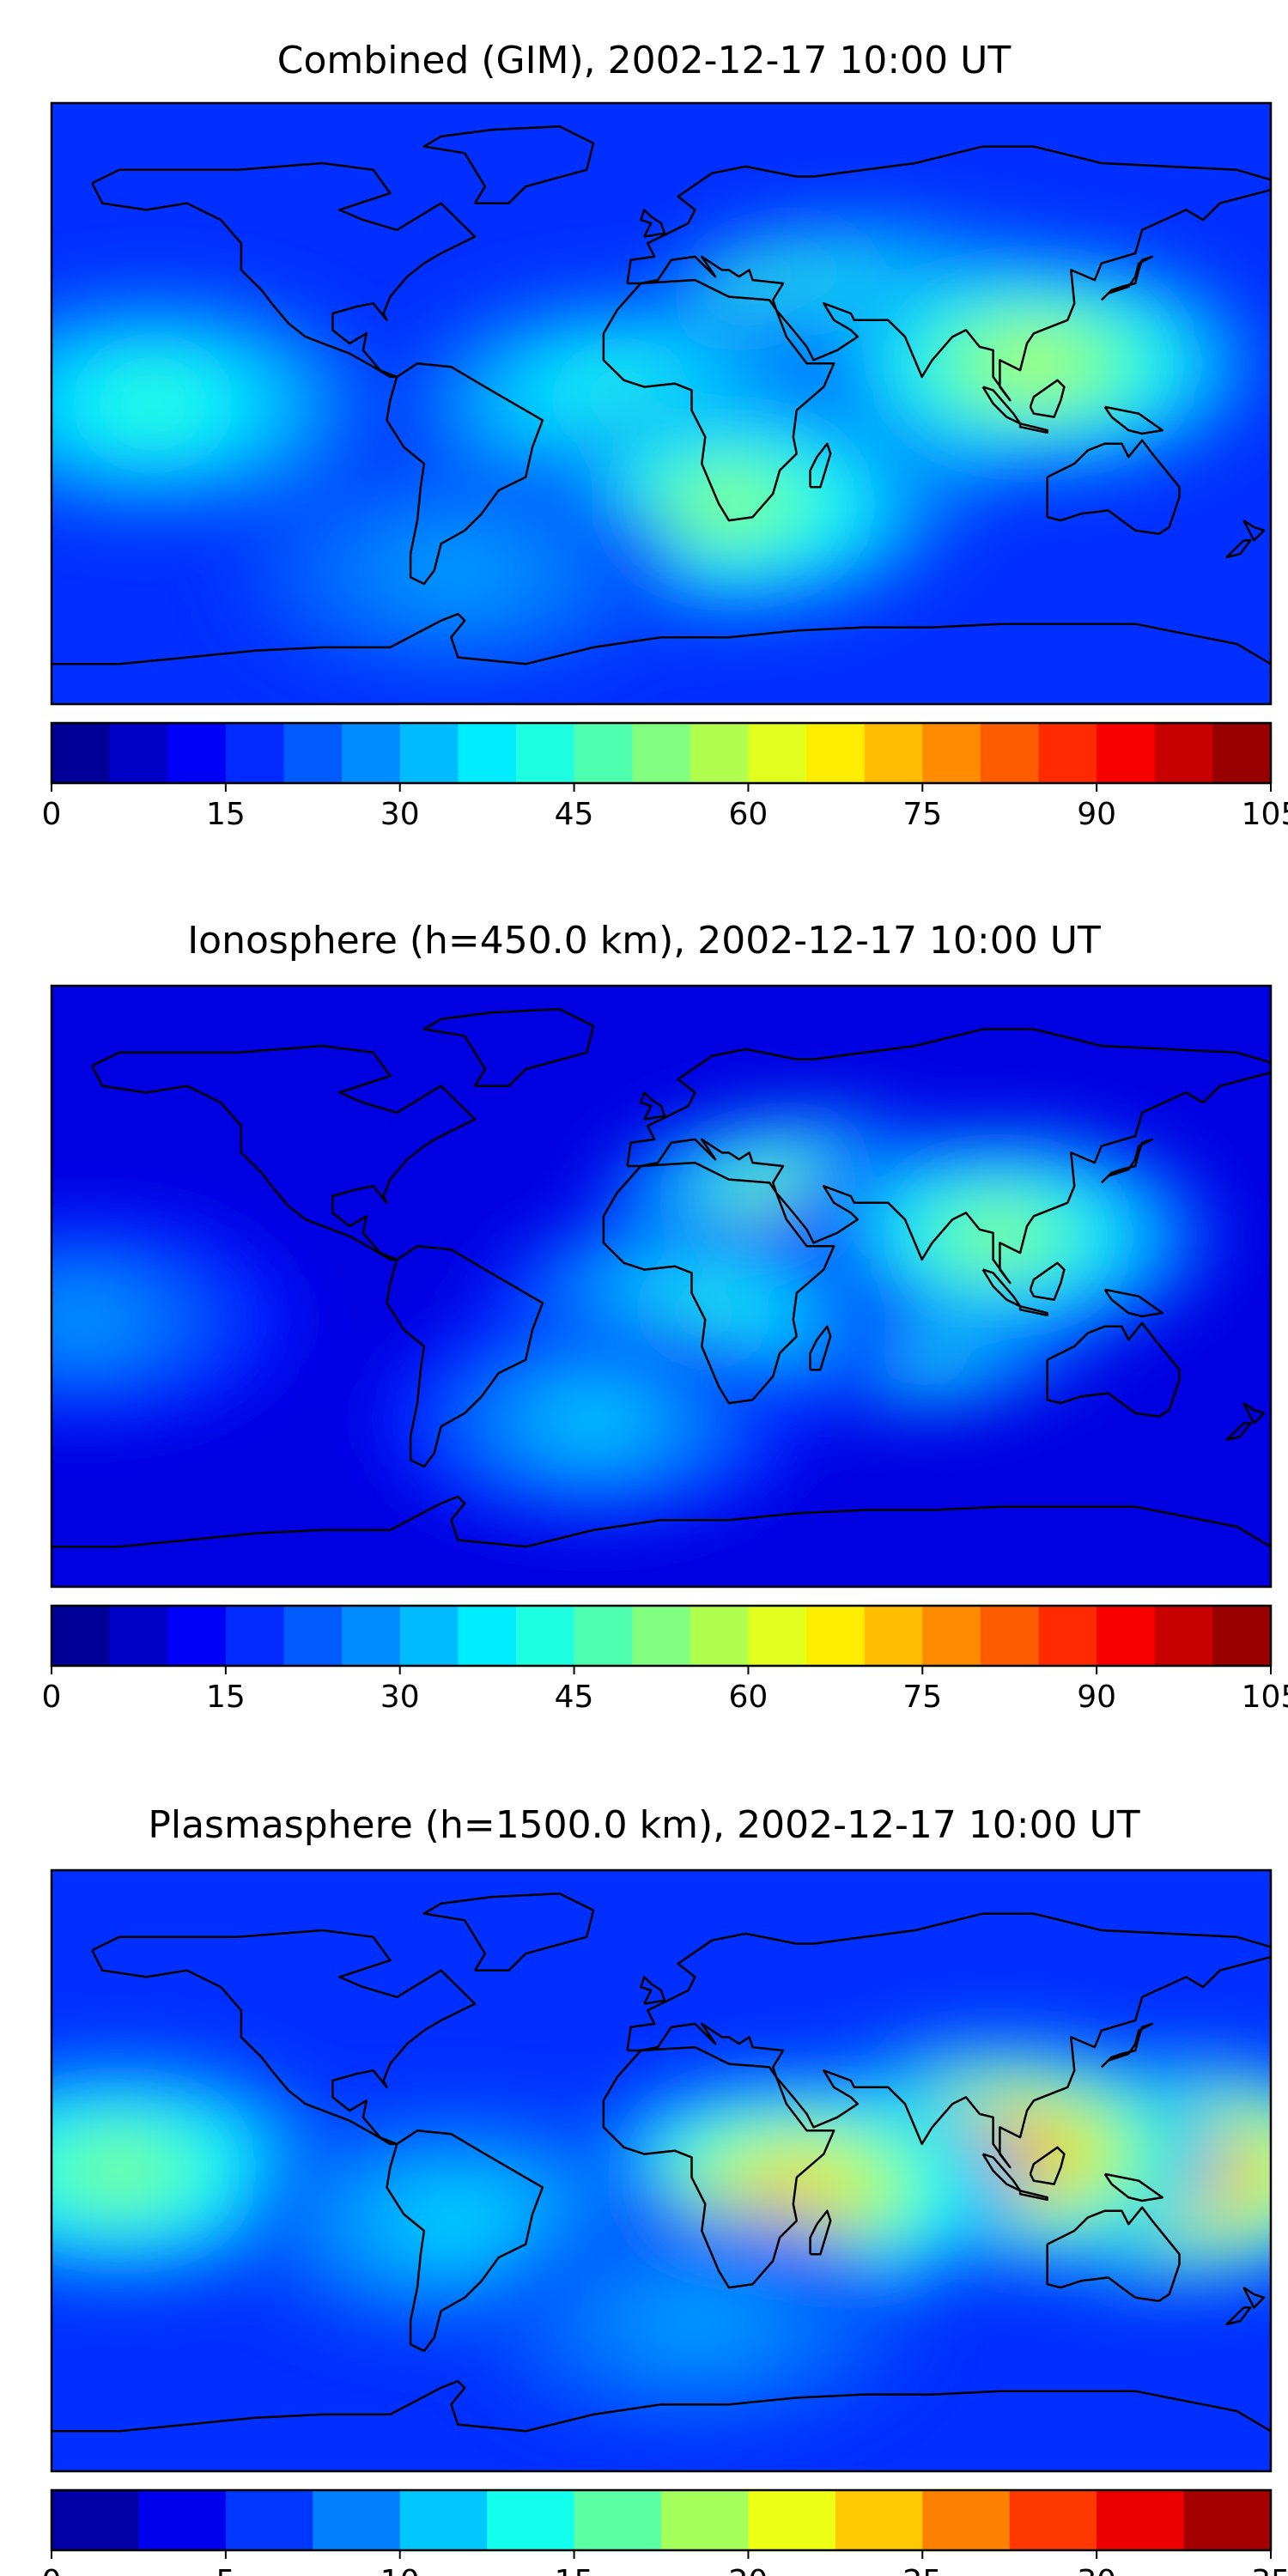 This screenshot has width=1288, height=2576. I want to click on colorbar-tick-label: 45, so click(574, 1697).